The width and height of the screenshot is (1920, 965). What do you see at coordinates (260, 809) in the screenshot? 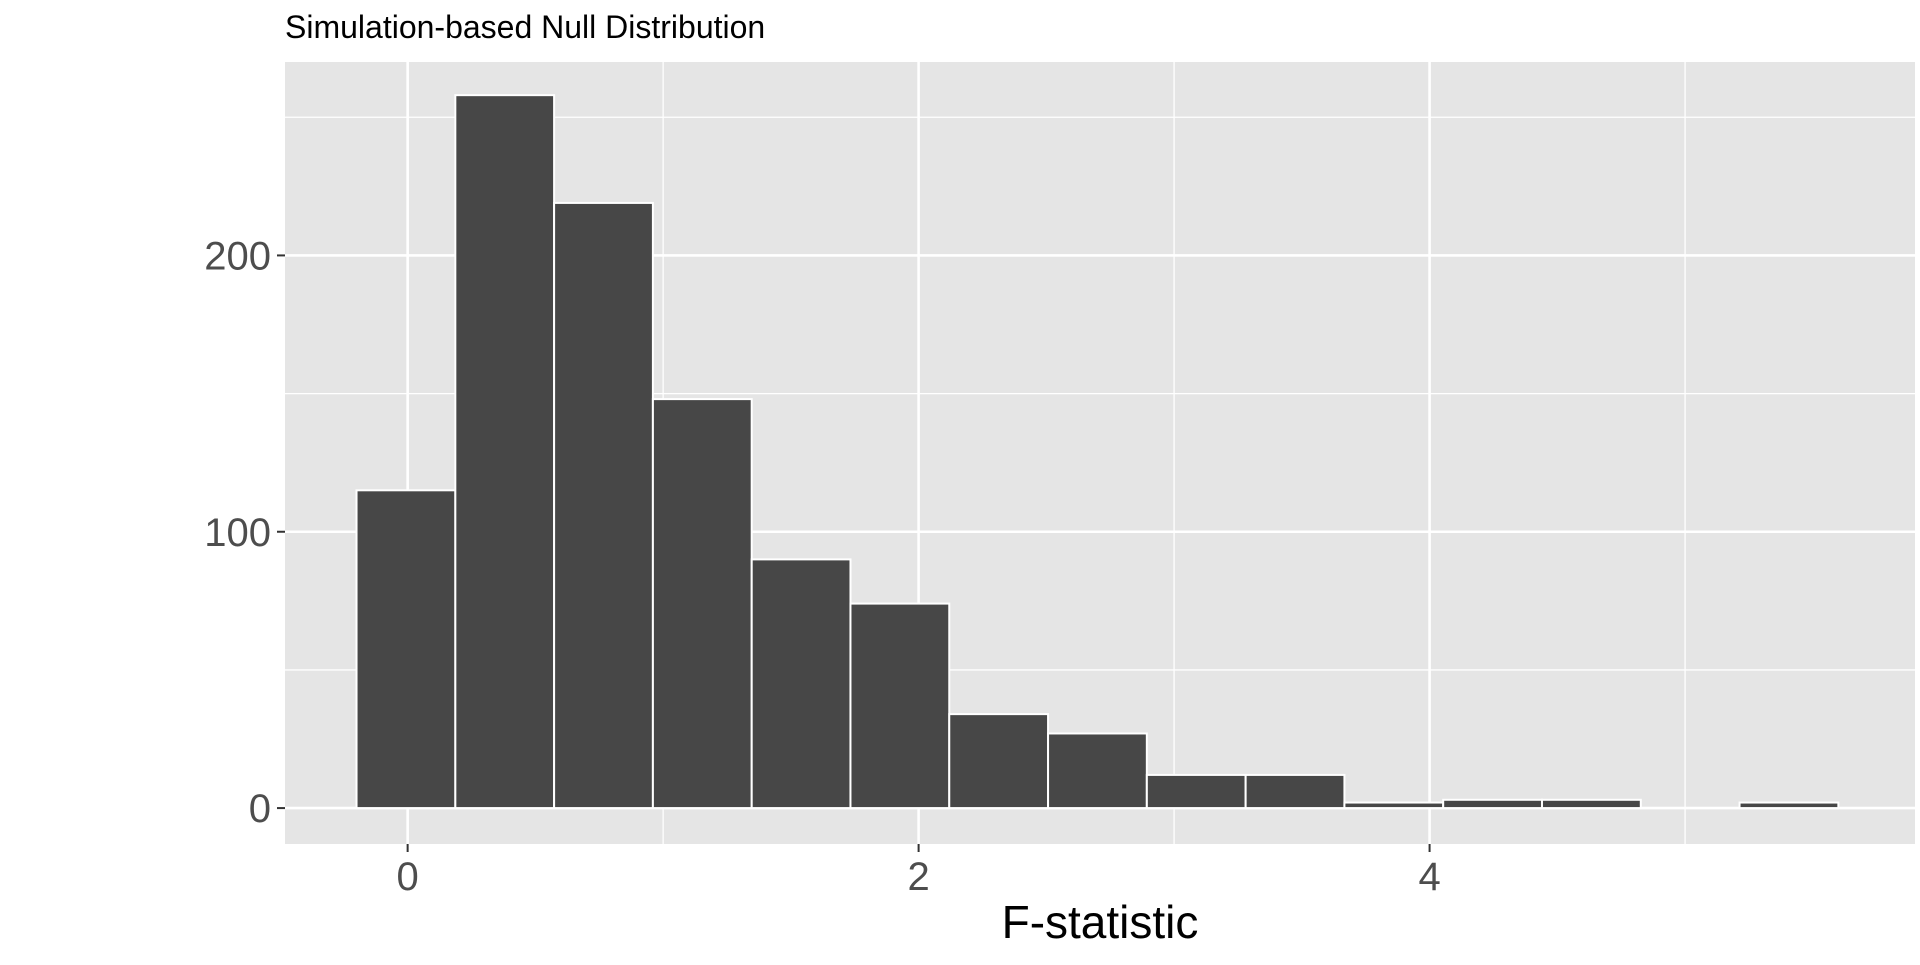
I see `y-tick-label: 0` at bounding box center [260, 809].